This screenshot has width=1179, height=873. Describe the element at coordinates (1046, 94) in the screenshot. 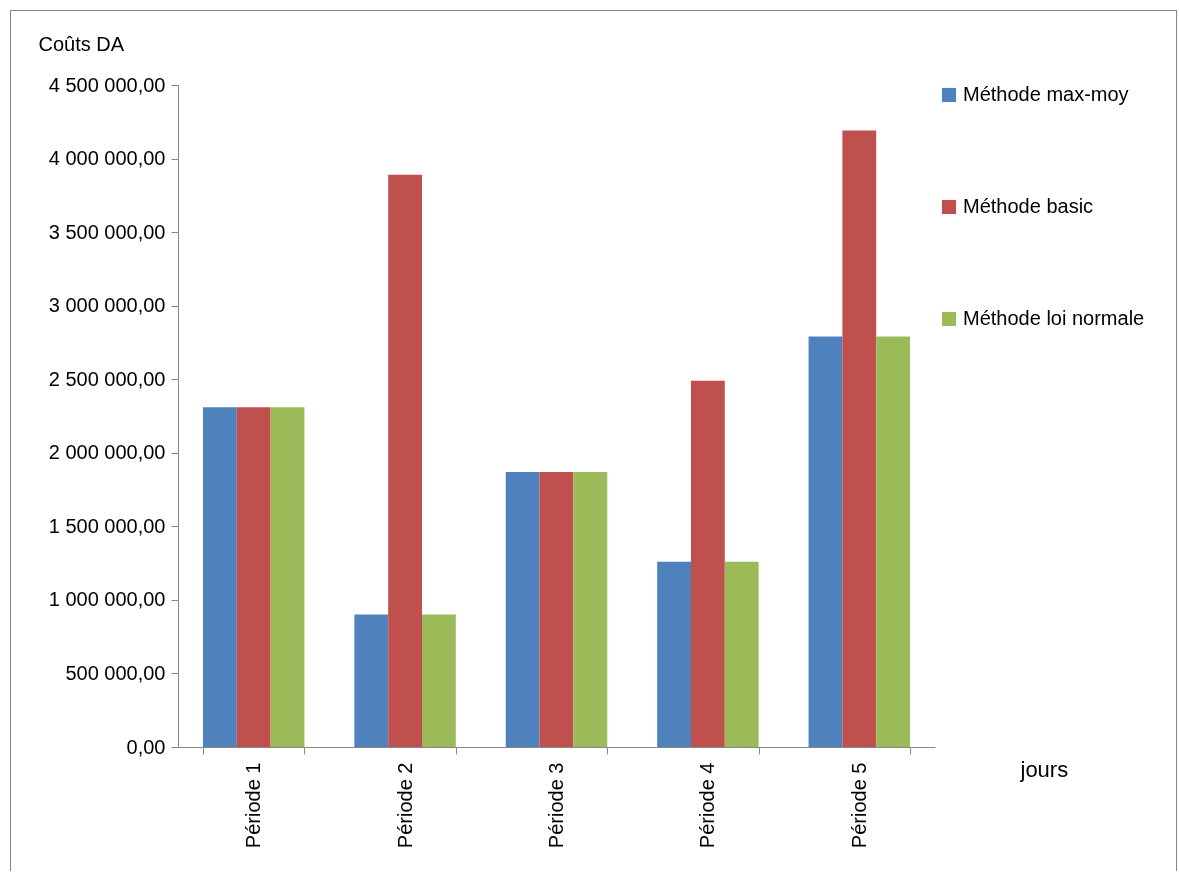

I see `legend-label: Méthode max-moy` at that location.